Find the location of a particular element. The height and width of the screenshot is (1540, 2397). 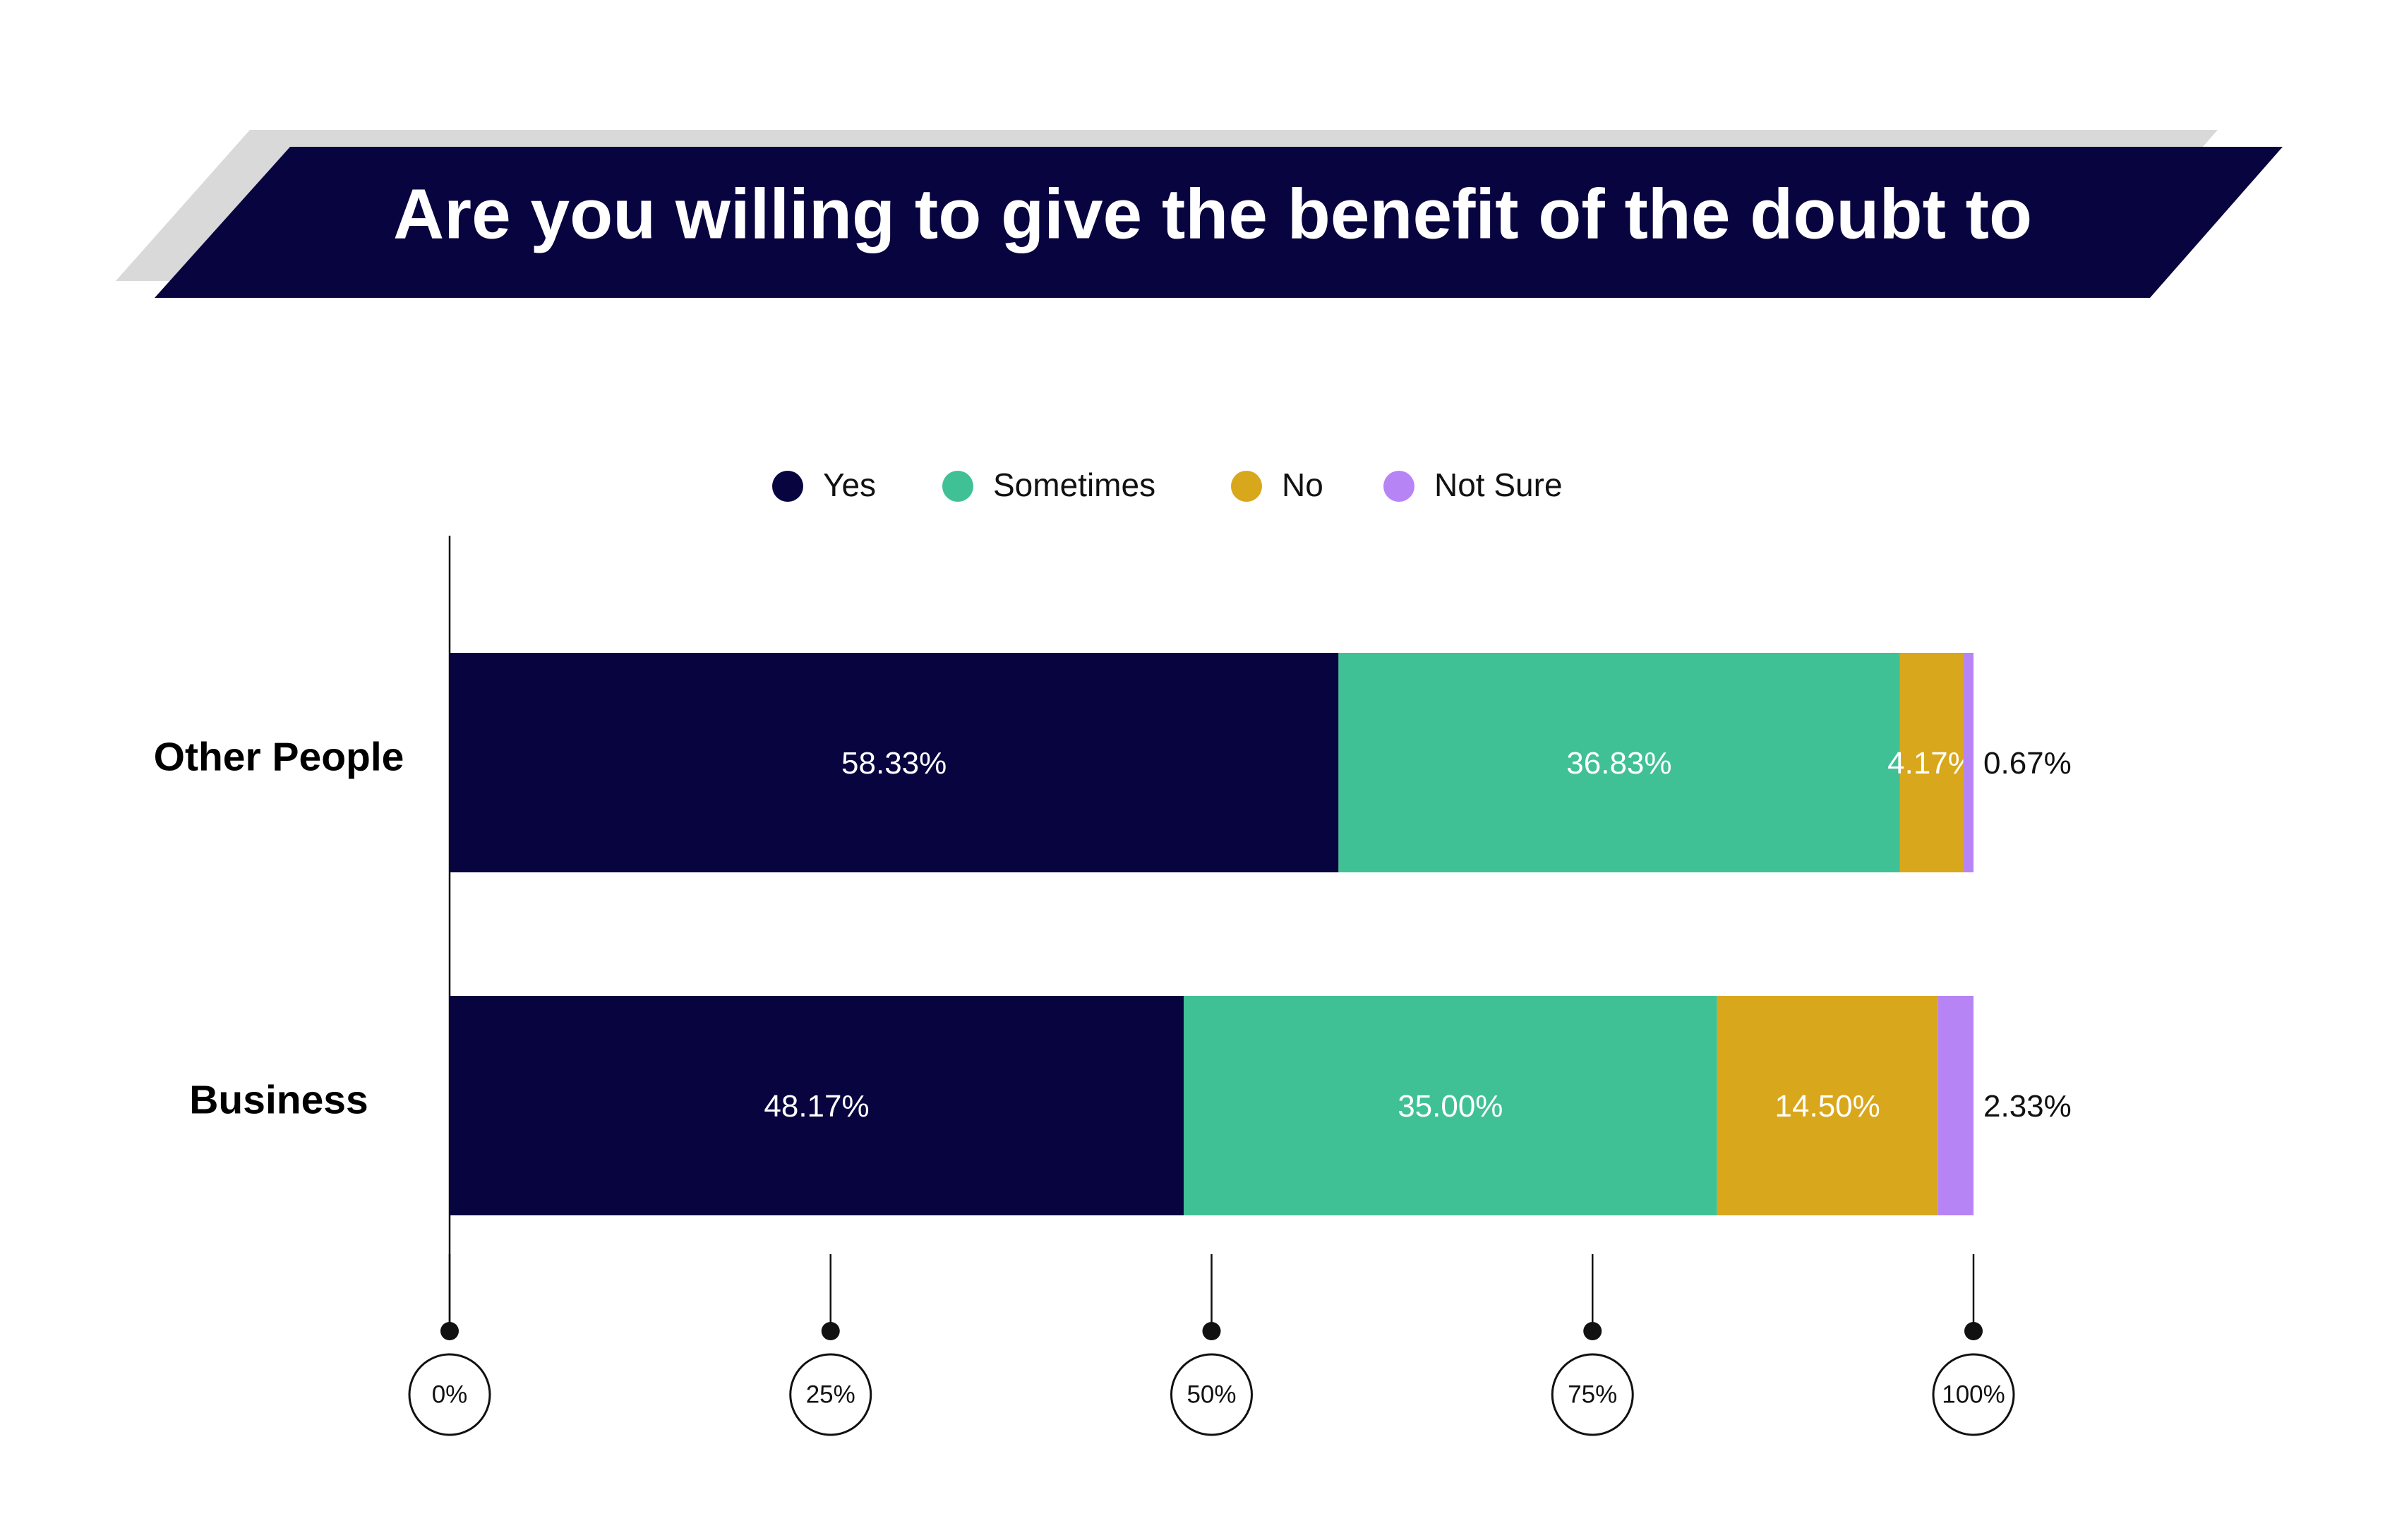

data-label: 4.17% is located at coordinates (1931, 763).